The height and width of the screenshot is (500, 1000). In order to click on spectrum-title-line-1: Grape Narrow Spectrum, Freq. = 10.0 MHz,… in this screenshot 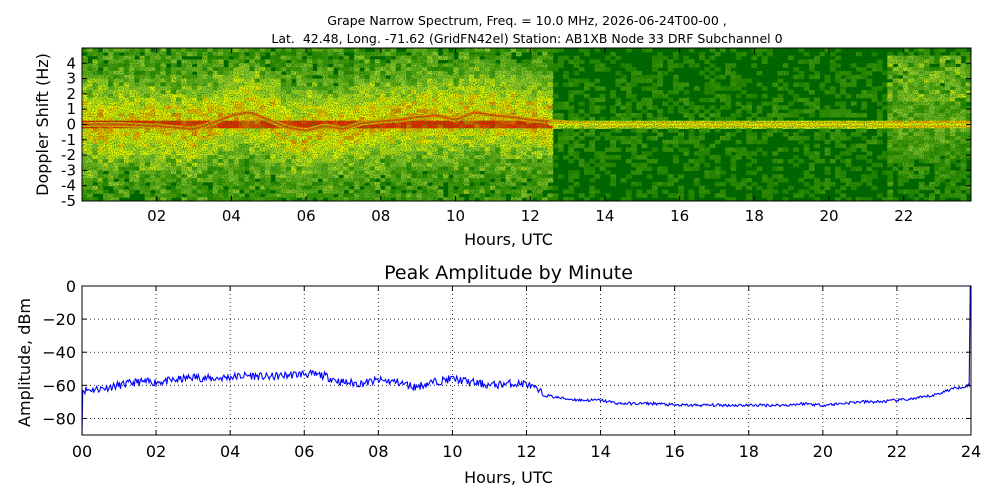, I will do `click(527, 20)`.